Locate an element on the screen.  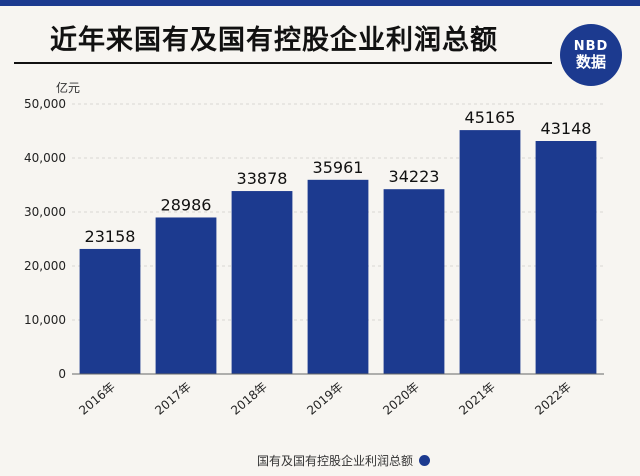
y-tick-label: 0 is located at coordinates (62, 374).